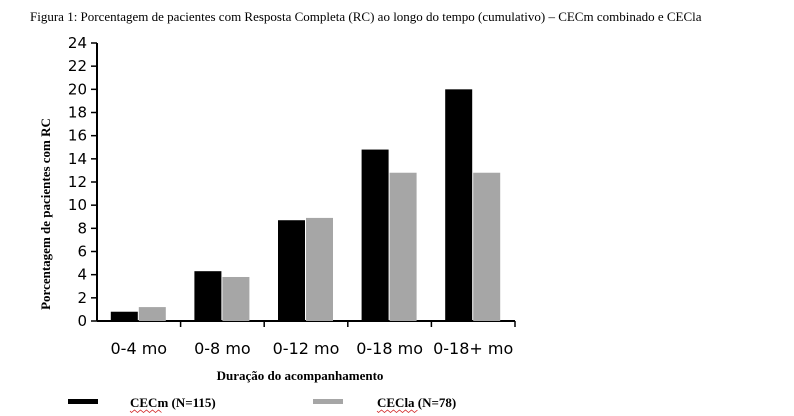  Describe the element at coordinates (222, 348) in the screenshot. I see `x-tick-label: 0-8 mo` at that location.